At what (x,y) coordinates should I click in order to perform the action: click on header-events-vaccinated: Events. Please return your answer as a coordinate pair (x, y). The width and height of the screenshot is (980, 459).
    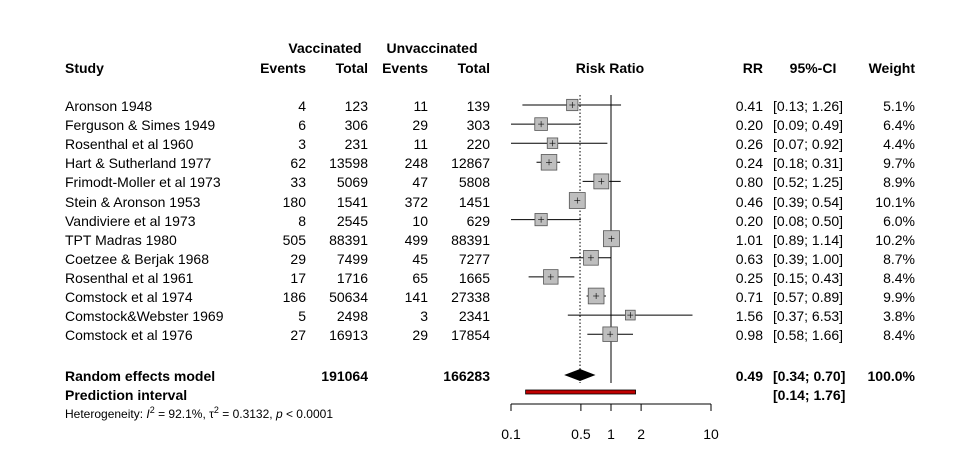
    Looking at the image, I should click on (283, 68).